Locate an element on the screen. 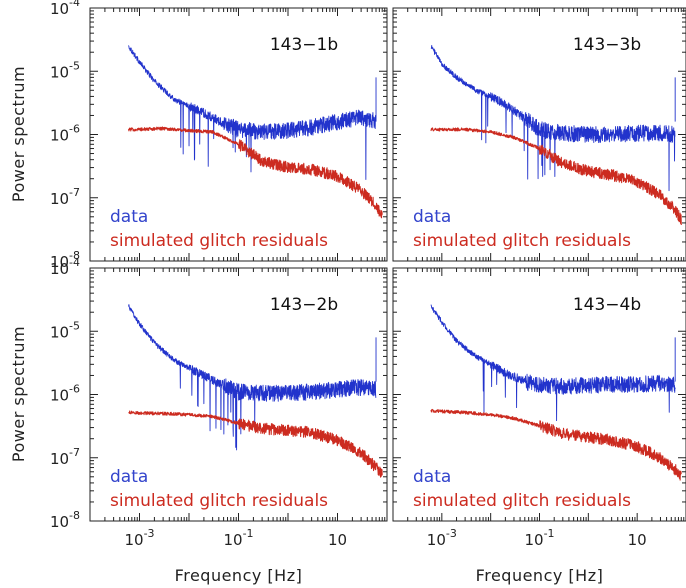 The height and width of the screenshot is (588, 686). panel-title: 143−2b is located at coordinates (304, 305).